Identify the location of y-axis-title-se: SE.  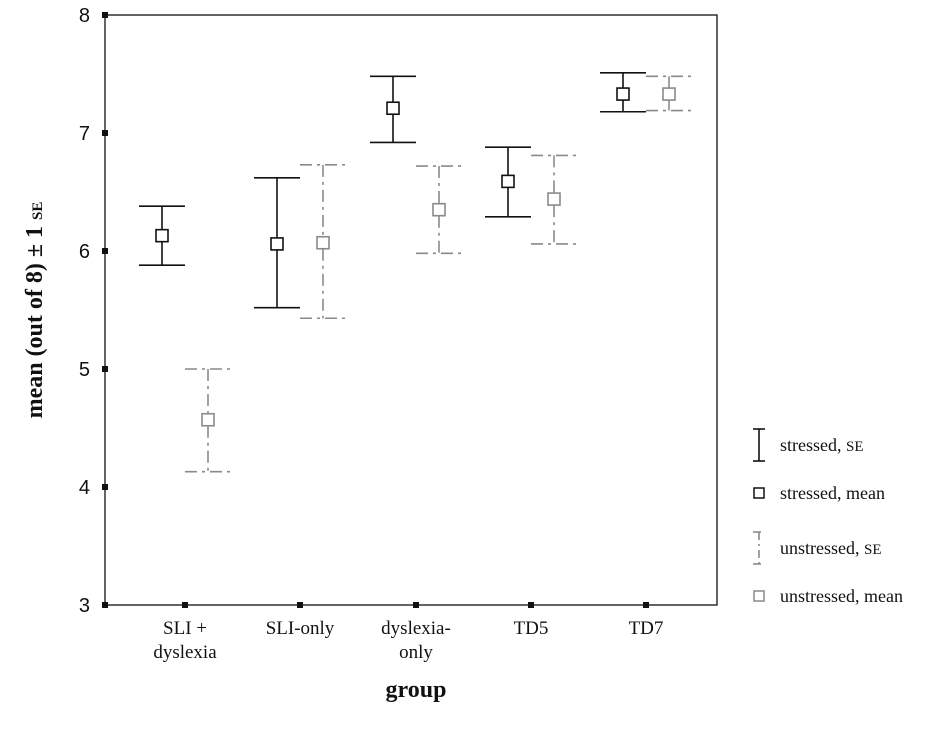
(38, 211).